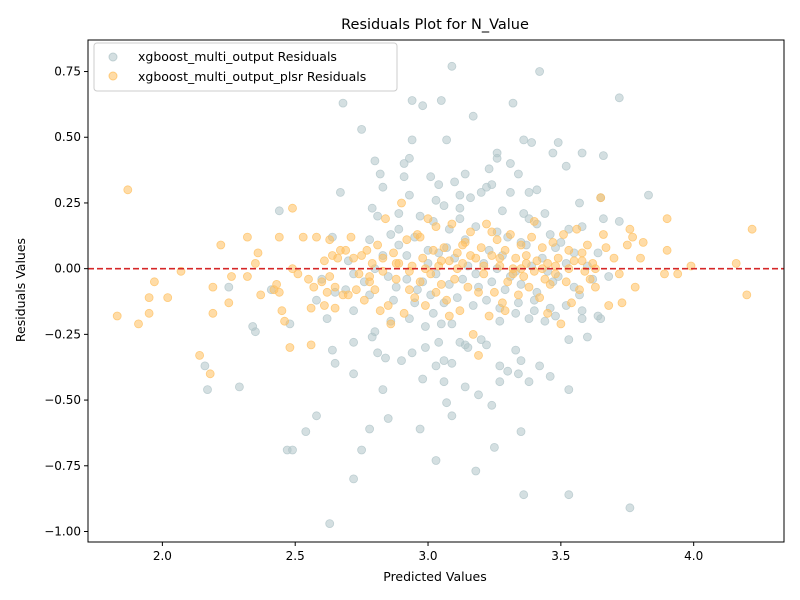 This screenshot has height=600, width=800. Describe the element at coordinates (62, 334) in the screenshot. I see `y-tick-label: −0.25` at that location.